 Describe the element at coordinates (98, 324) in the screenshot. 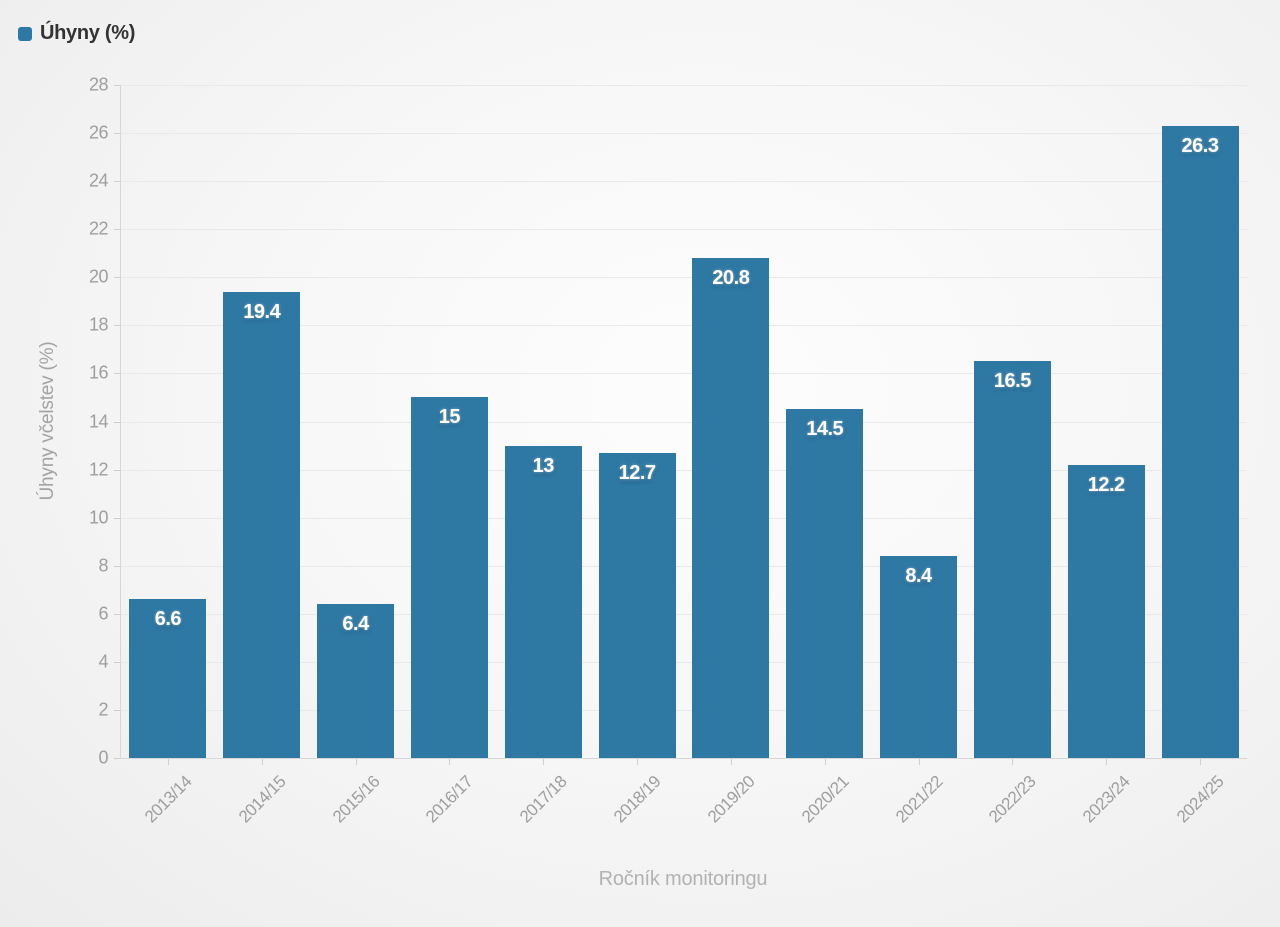

I see `y-tick-label: 18` at that location.